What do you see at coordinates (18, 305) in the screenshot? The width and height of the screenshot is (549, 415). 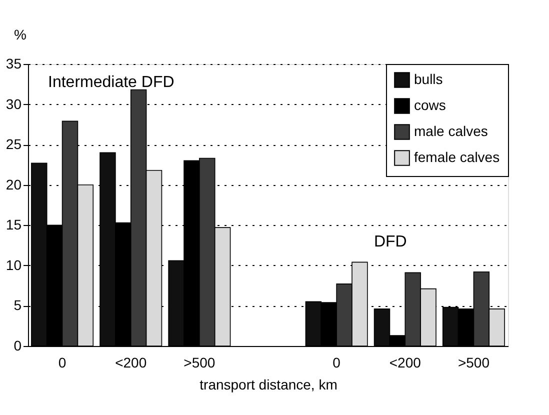 I see `y-tick-label: 5` at bounding box center [18, 305].